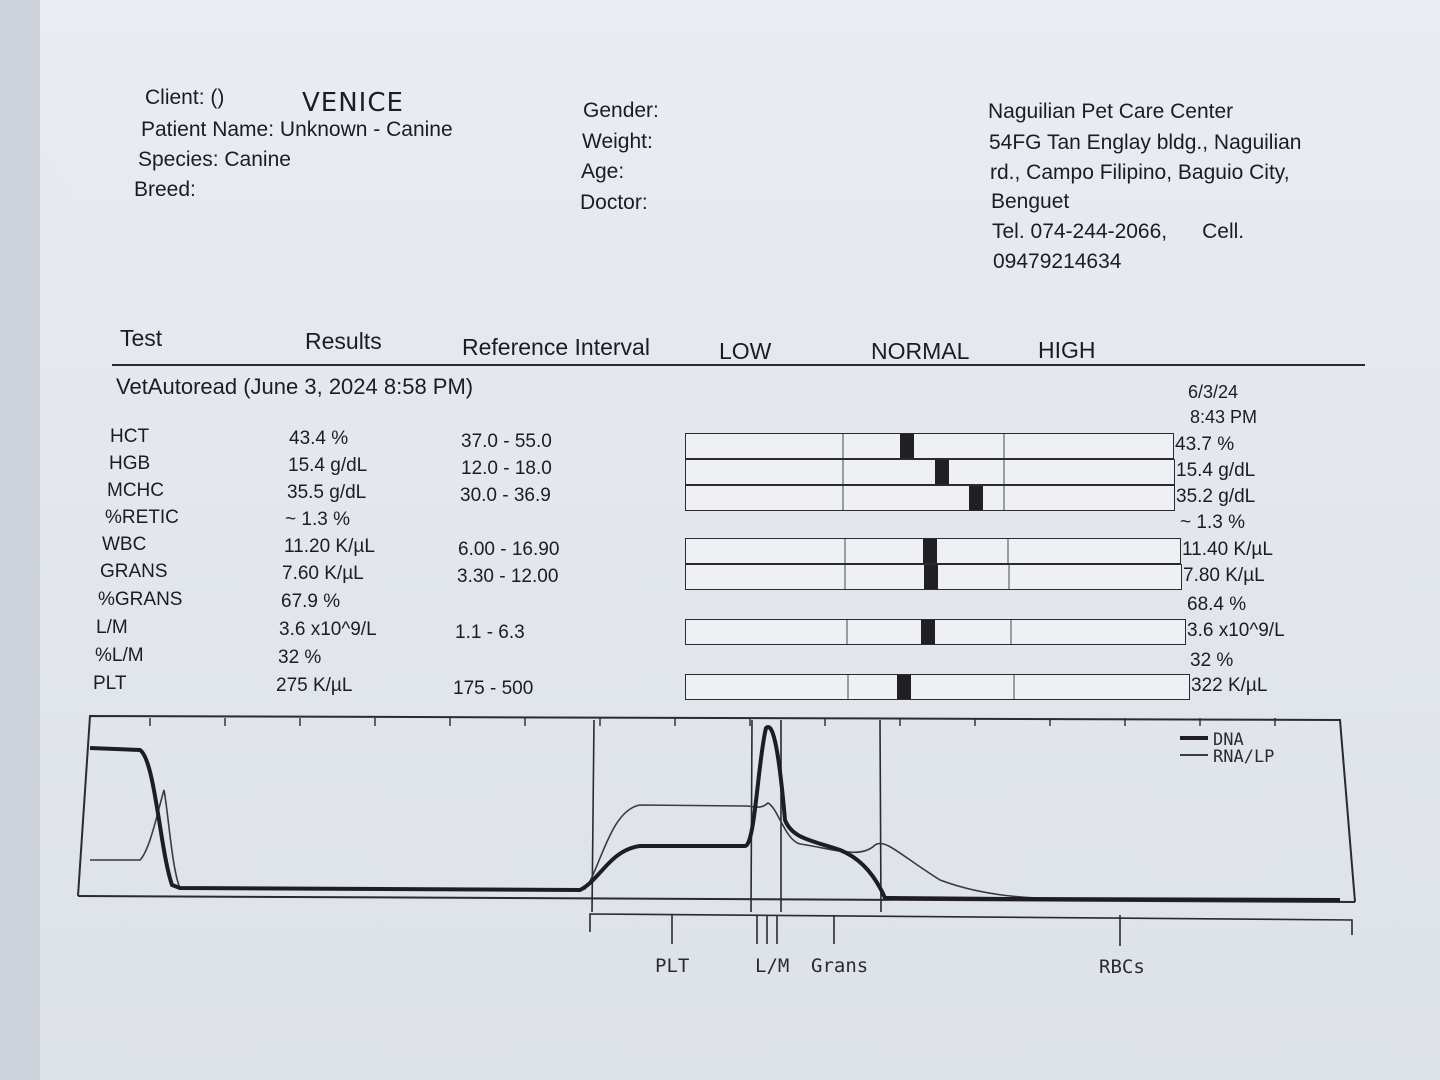 This screenshot has width=1440, height=1080. I want to click on paper-fold-shape, so click(55, 190).